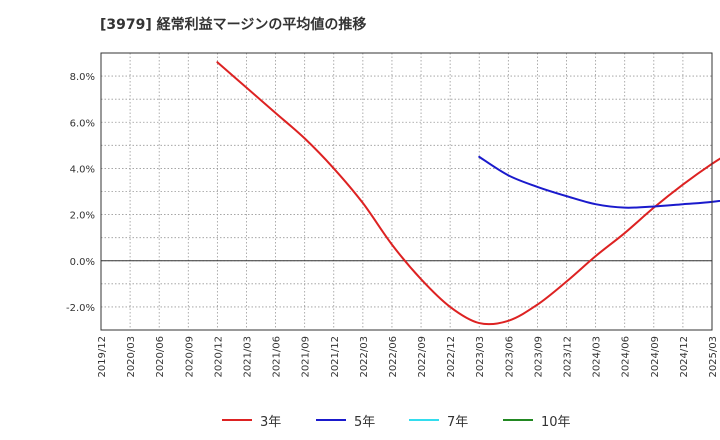 The height and width of the screenshot is (440, 720). Describe the element at coordinates (684, 357) in the screenshot. I see `x-tick-label: 2024/12` at that location.